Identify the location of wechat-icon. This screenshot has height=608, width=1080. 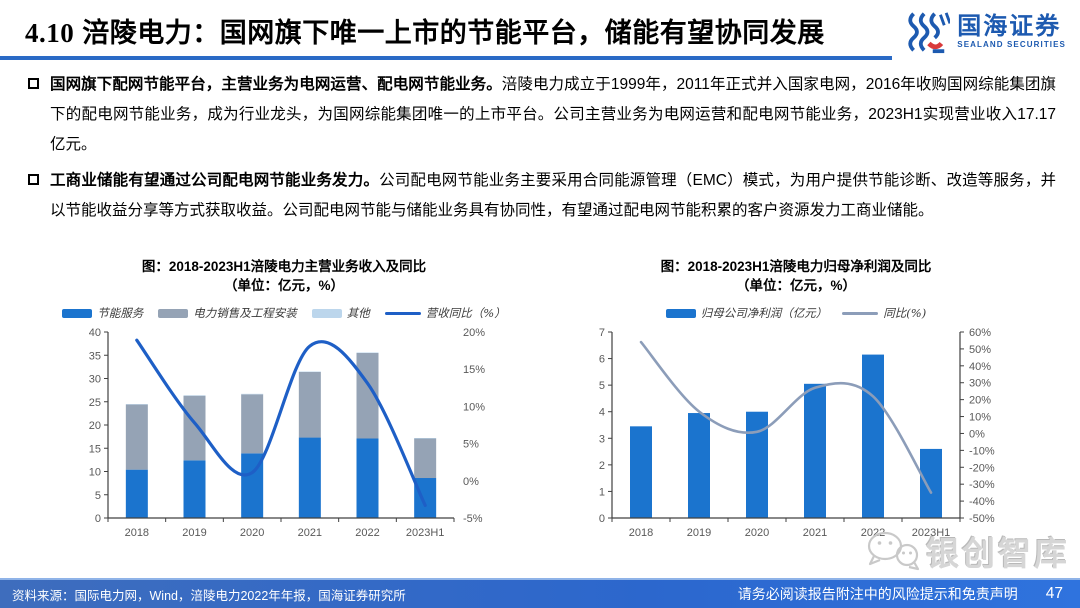
(893, 551).